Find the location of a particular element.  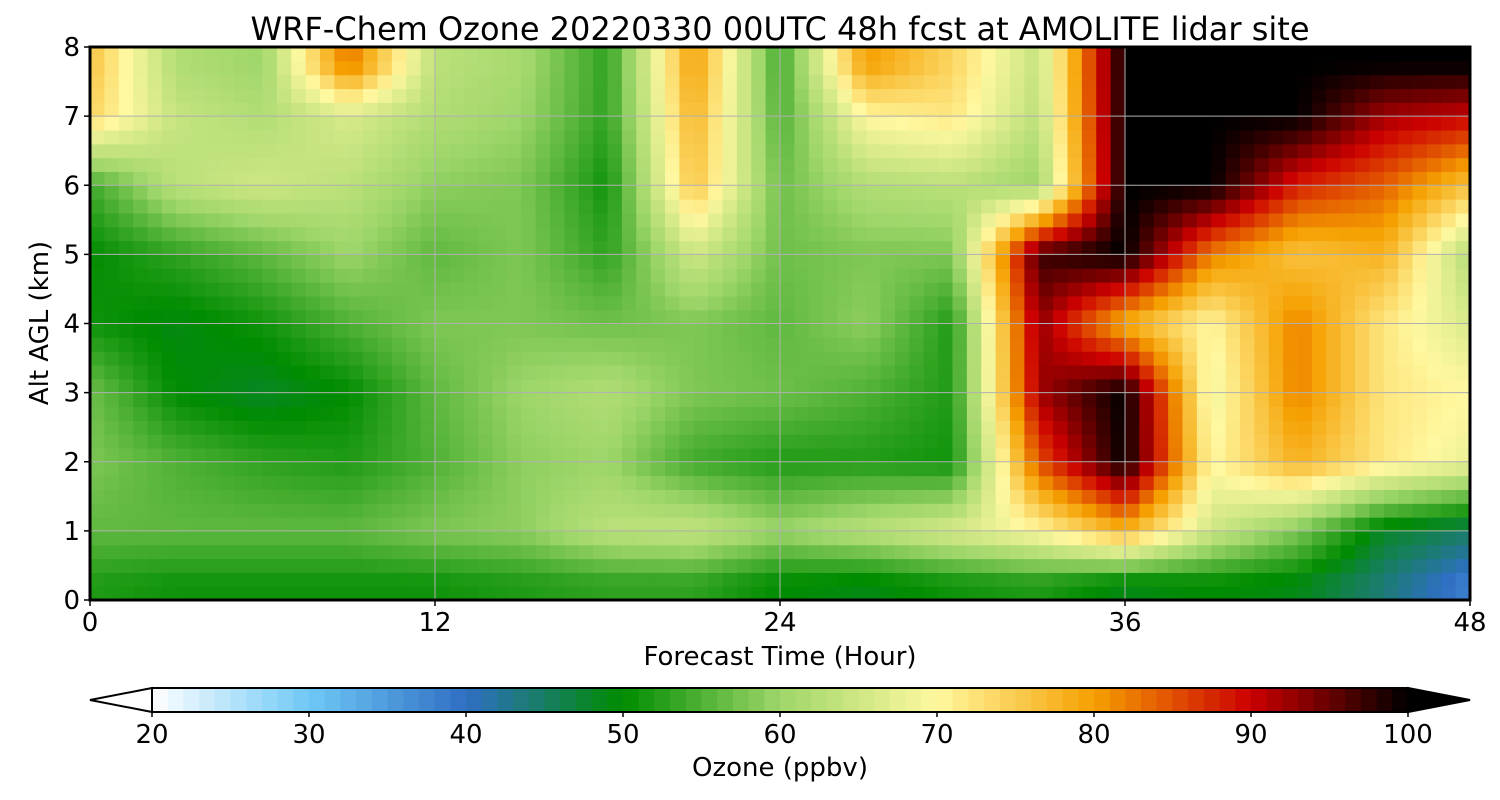

x-axis-ticks: 0 12 24 36 48 is located at coordinates (784, 619).